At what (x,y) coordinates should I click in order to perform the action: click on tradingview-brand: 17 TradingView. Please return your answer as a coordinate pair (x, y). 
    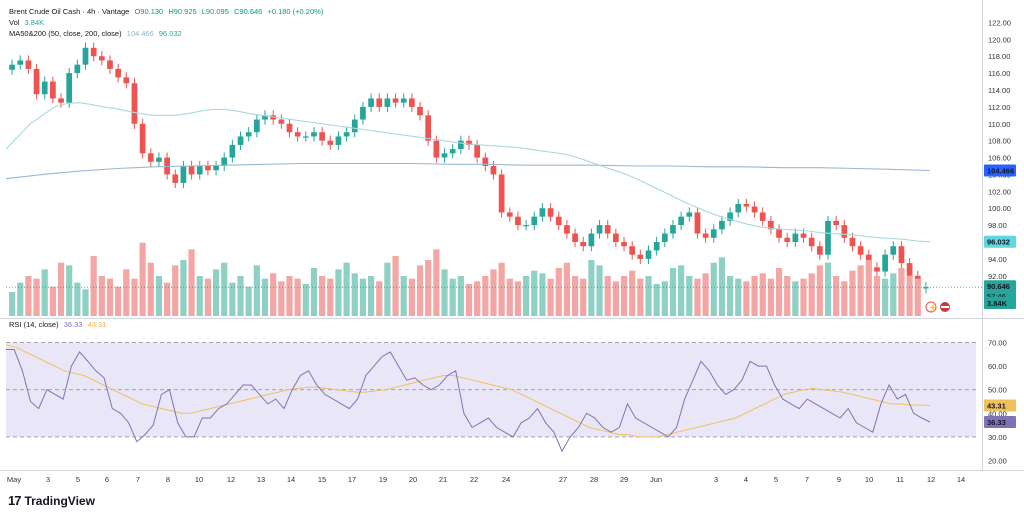
    Looking at the image, I should click on (51, 500).